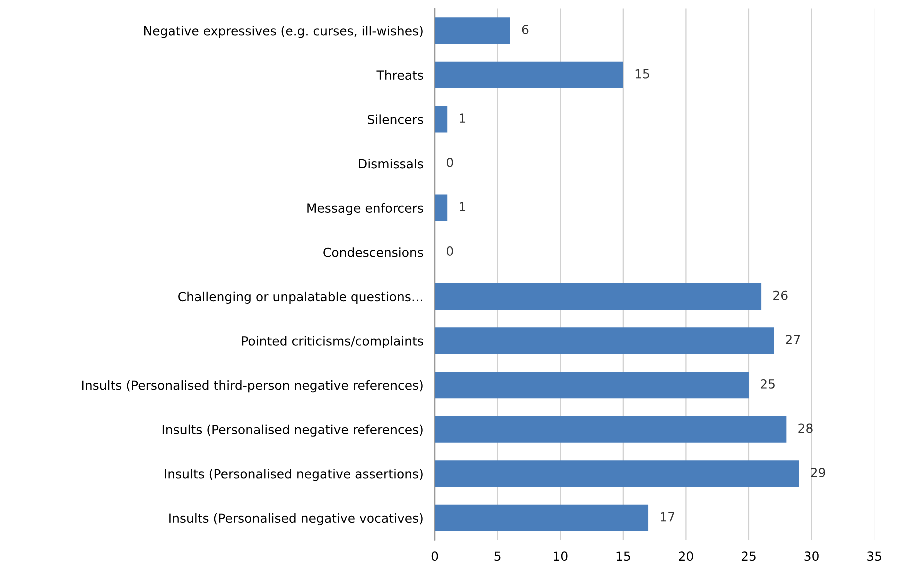 The width and height of the screenshot is (897, 581). I want to click on data-label: 15, so click(643, 74).